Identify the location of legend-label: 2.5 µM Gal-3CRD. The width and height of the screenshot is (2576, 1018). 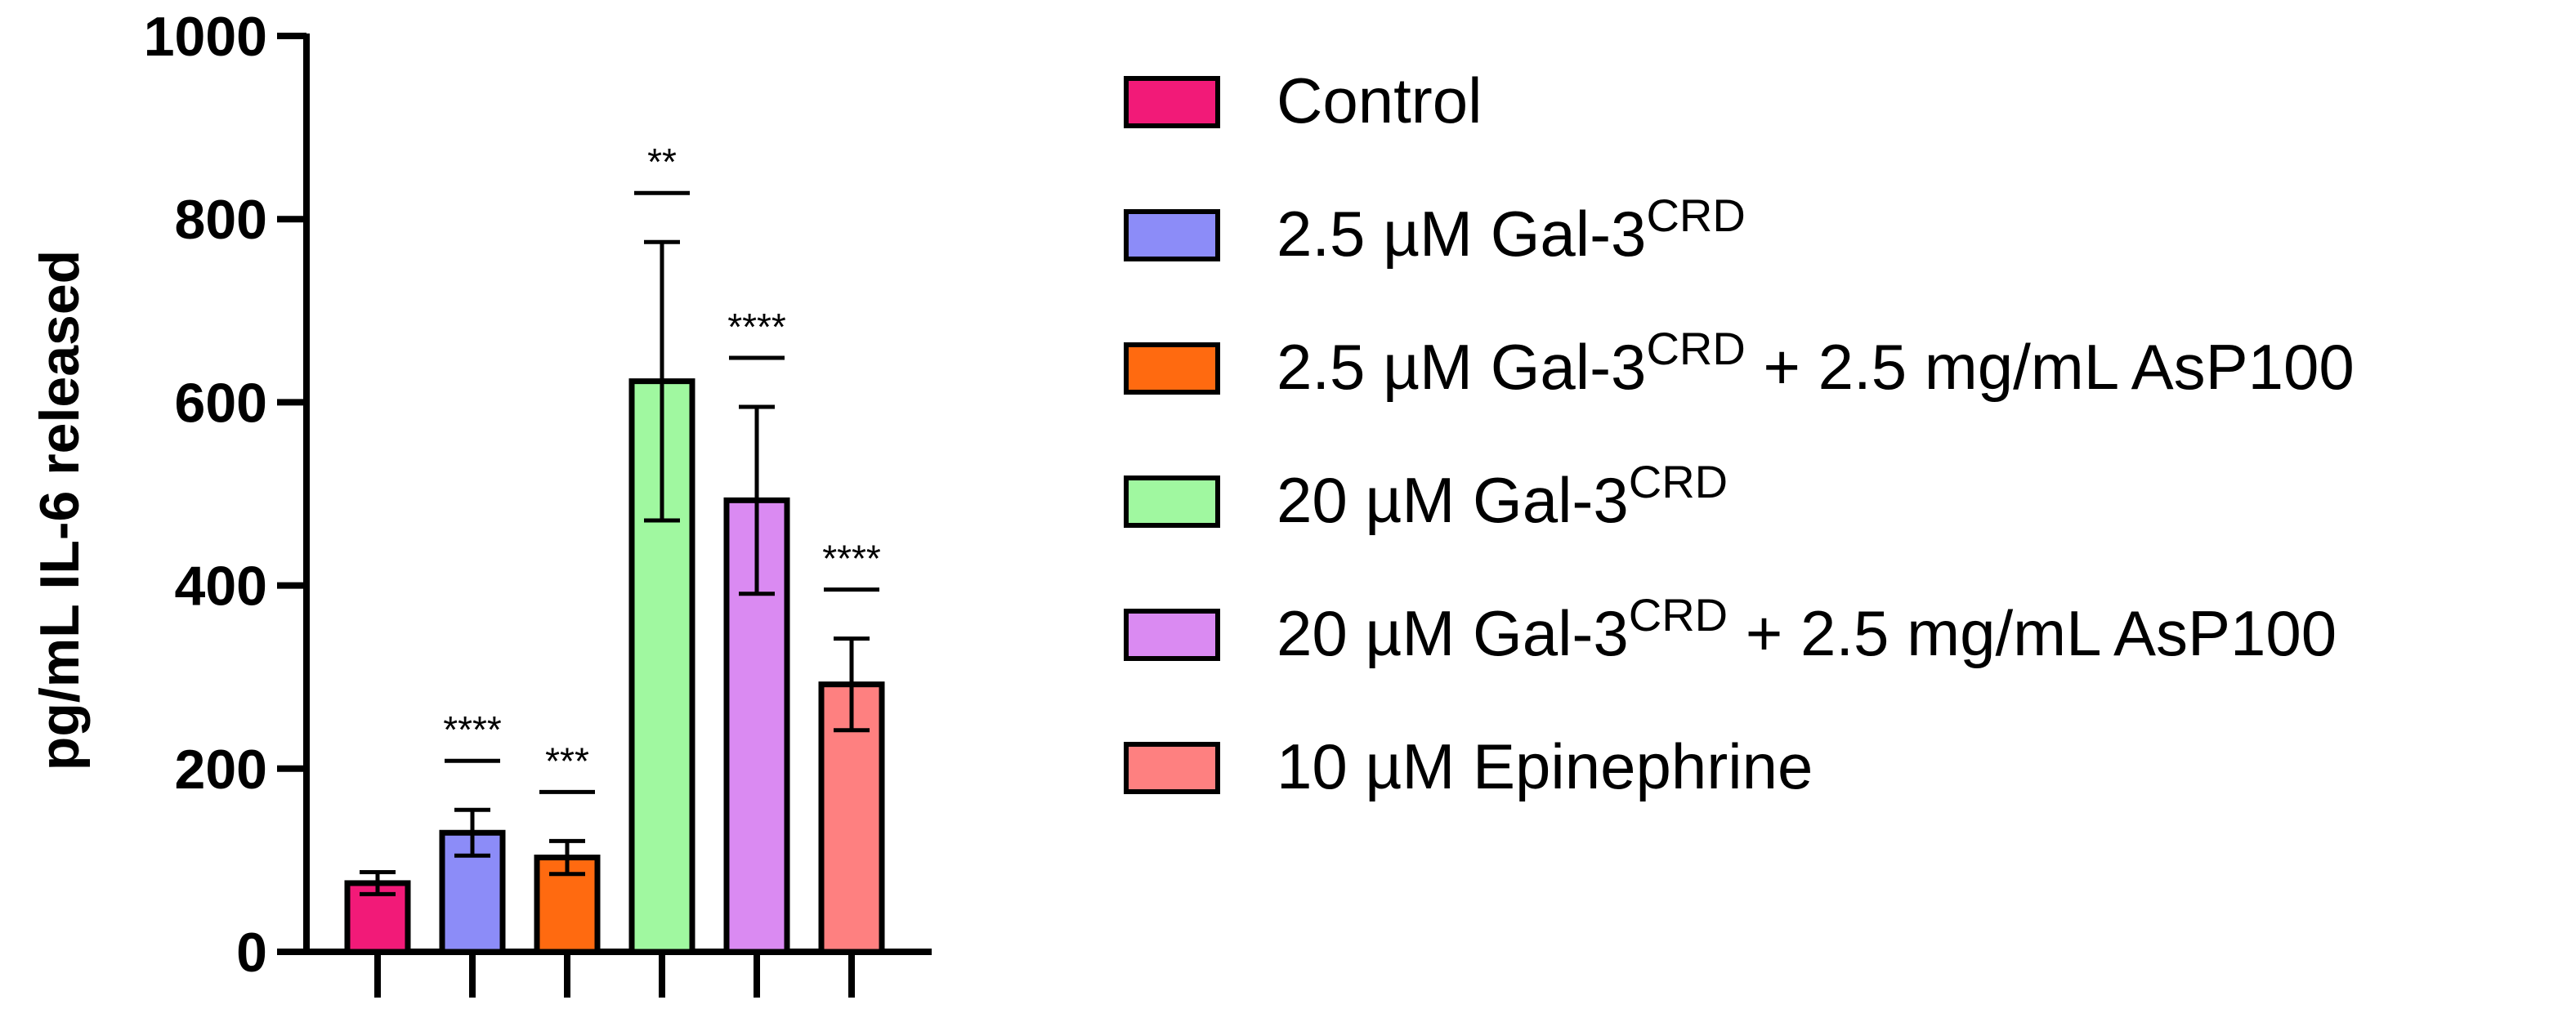
(1511, 230).